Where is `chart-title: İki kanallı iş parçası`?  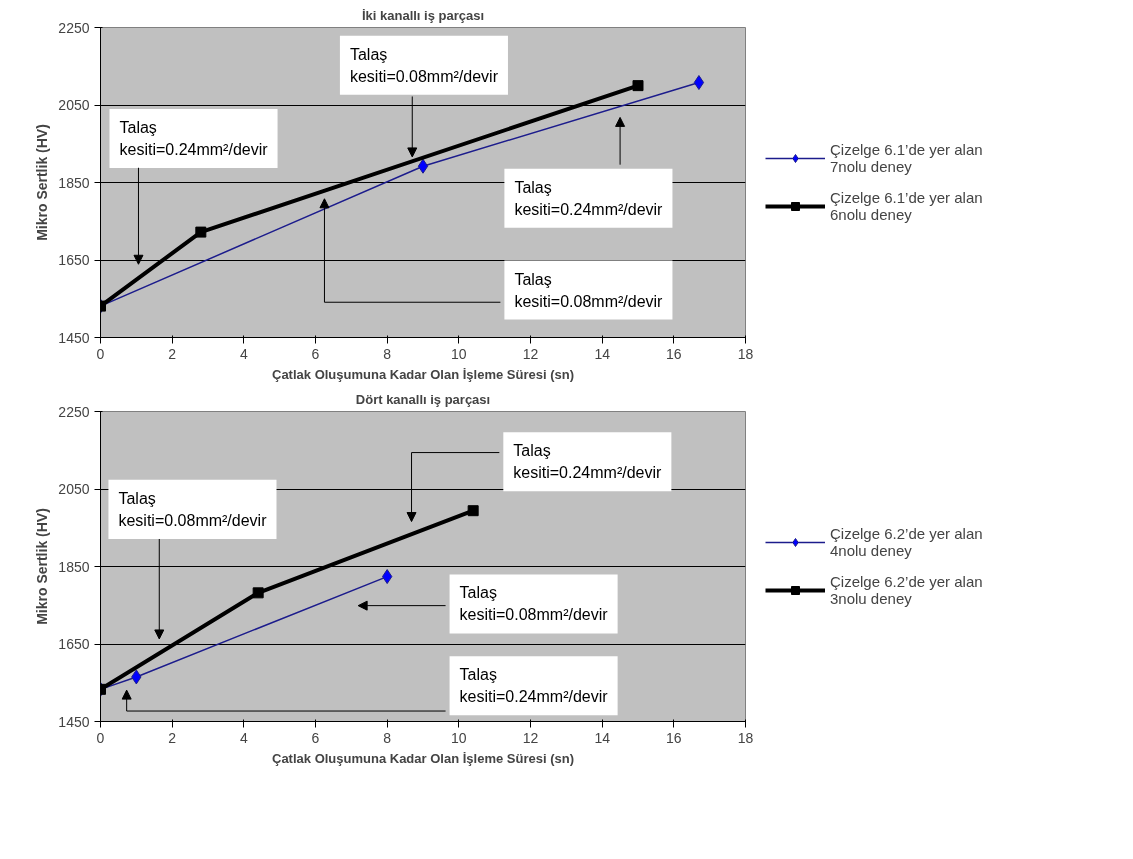 chart-title: İki kanallı iş parçası is located at coordinates (423, 15).